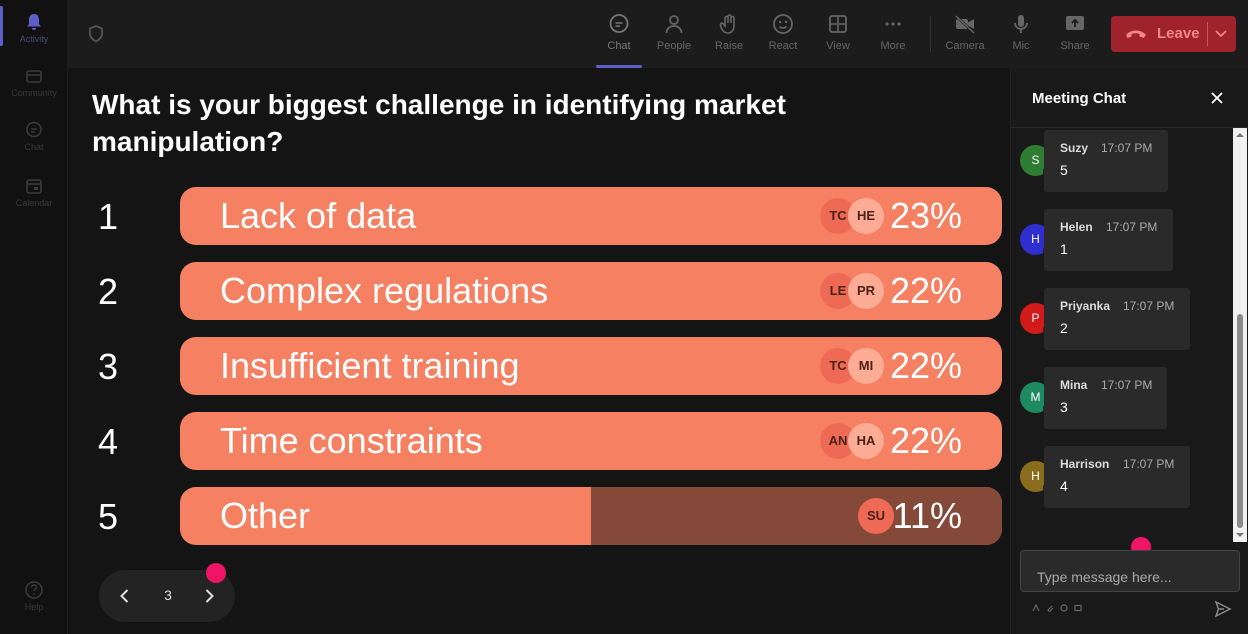  What do you see at coordinates (96, 34) in the screenshot?
I see `shield-icon` at bounding box center [96, 34].